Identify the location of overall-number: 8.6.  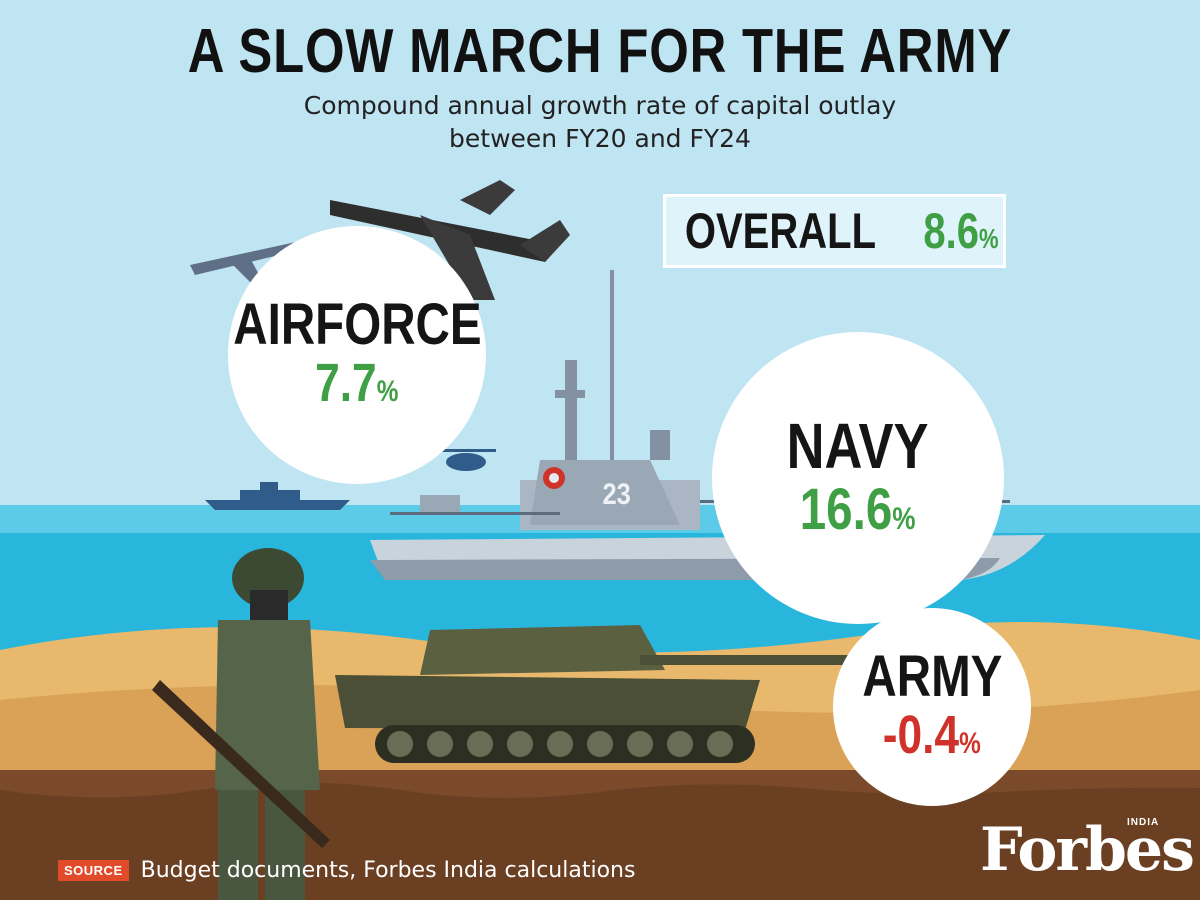
(951, 231).